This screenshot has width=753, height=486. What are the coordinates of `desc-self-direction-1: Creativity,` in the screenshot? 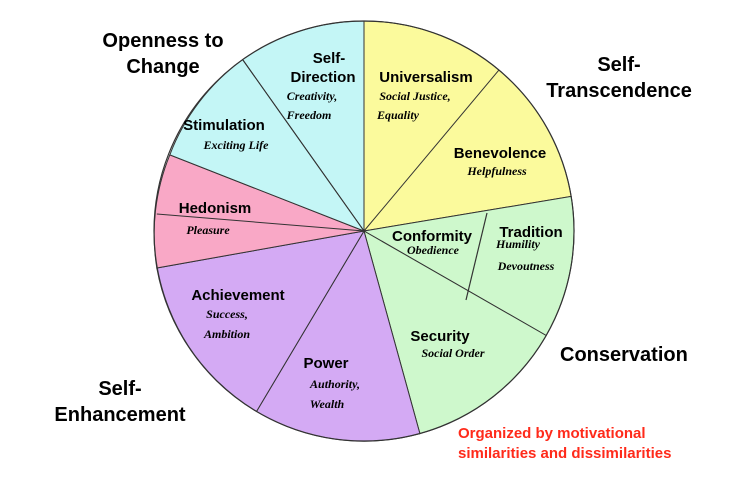 It's located at (312, 96).